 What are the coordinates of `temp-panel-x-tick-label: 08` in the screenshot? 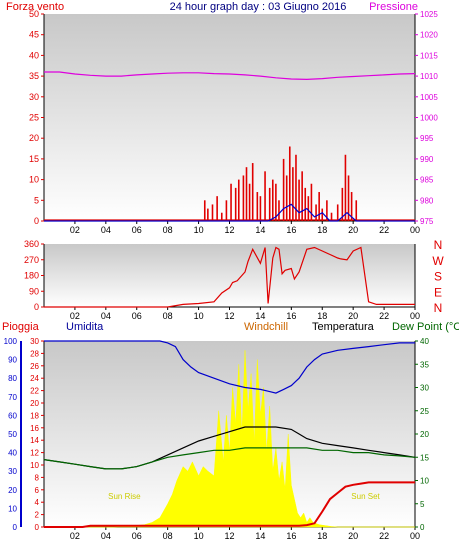 It's located at (168, 536).